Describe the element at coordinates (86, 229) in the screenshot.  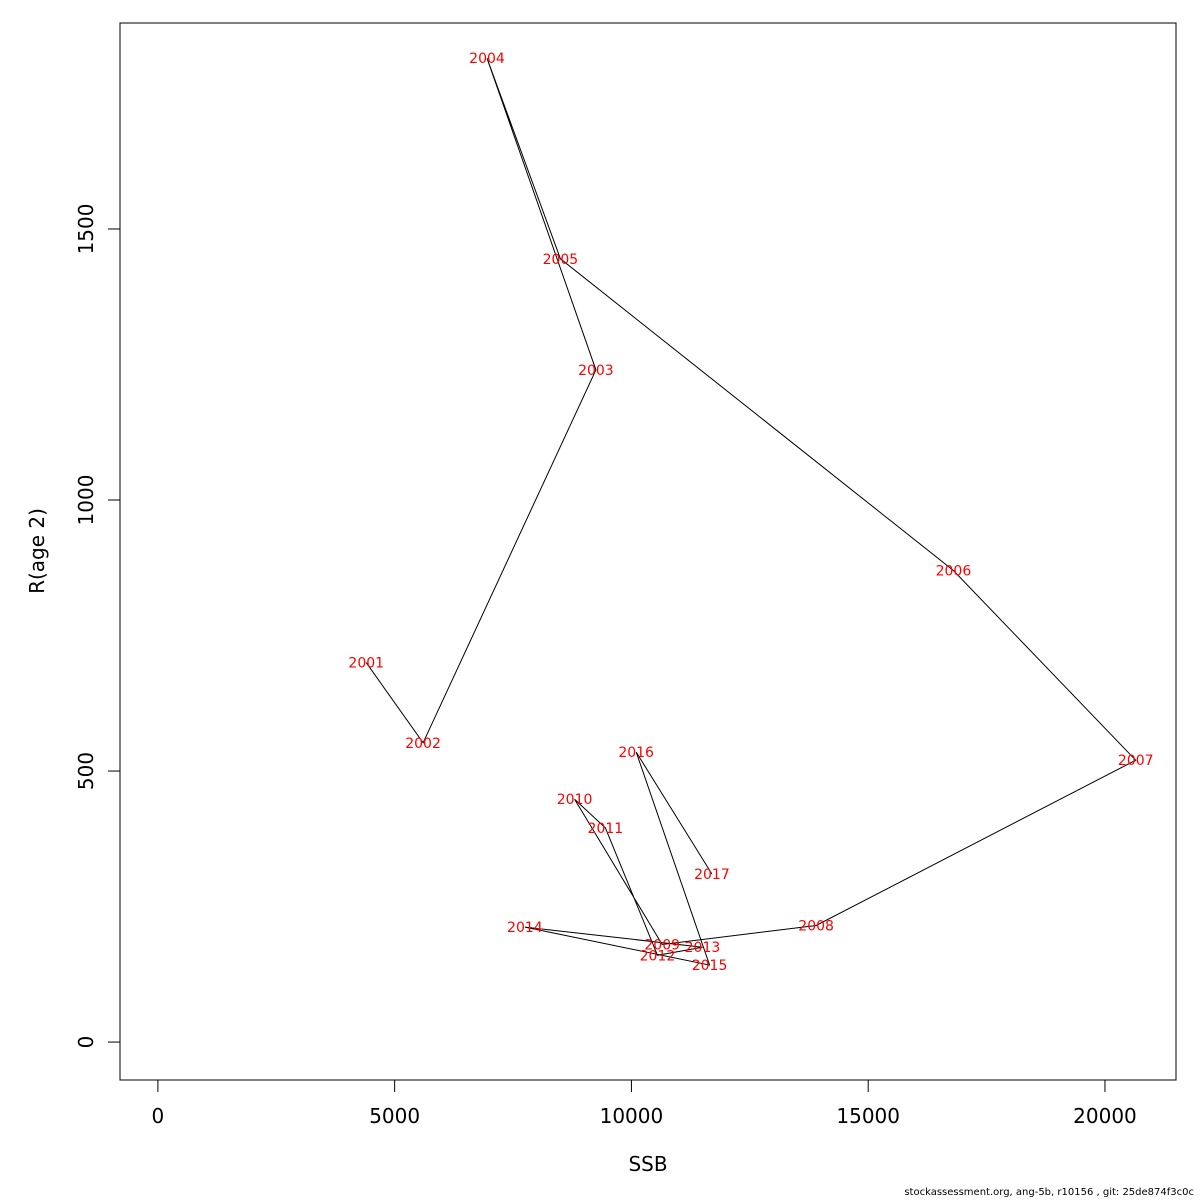
I see `y-tick-label: 1500` at that location.